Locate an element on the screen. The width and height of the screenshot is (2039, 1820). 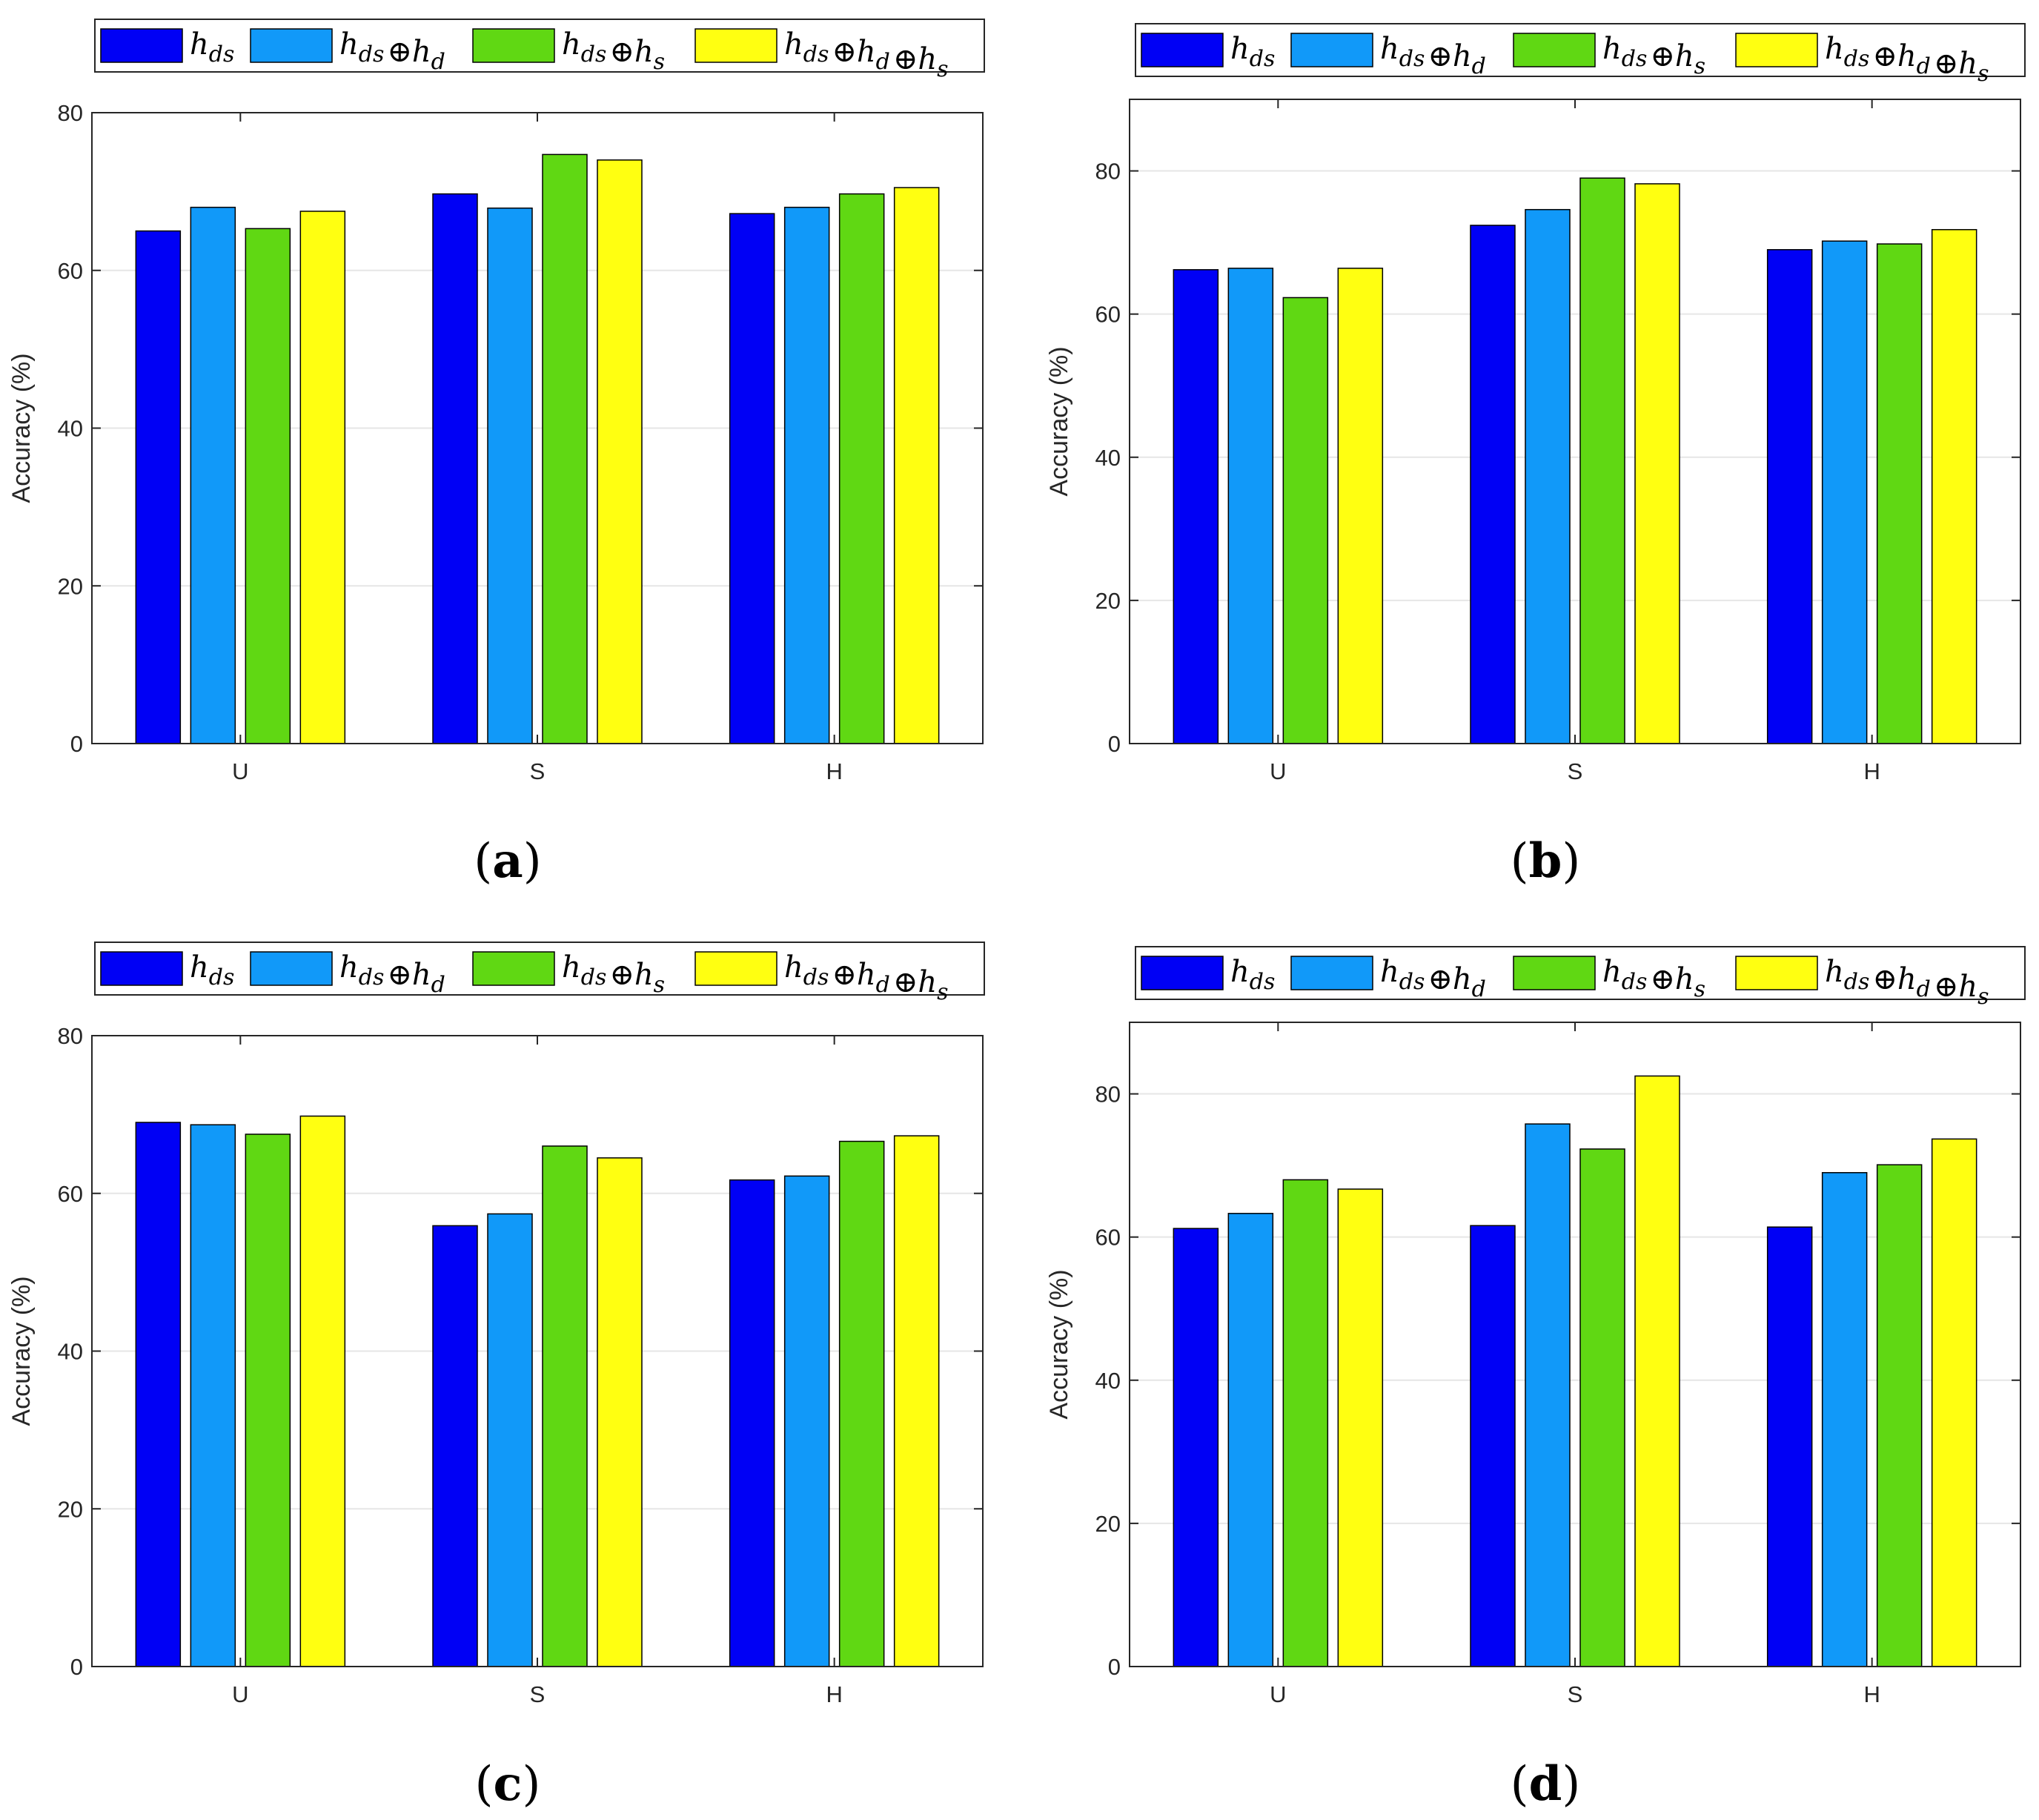
legend-label: hds ⊕hd ⊕hs is located at coordinates (1907, 59).